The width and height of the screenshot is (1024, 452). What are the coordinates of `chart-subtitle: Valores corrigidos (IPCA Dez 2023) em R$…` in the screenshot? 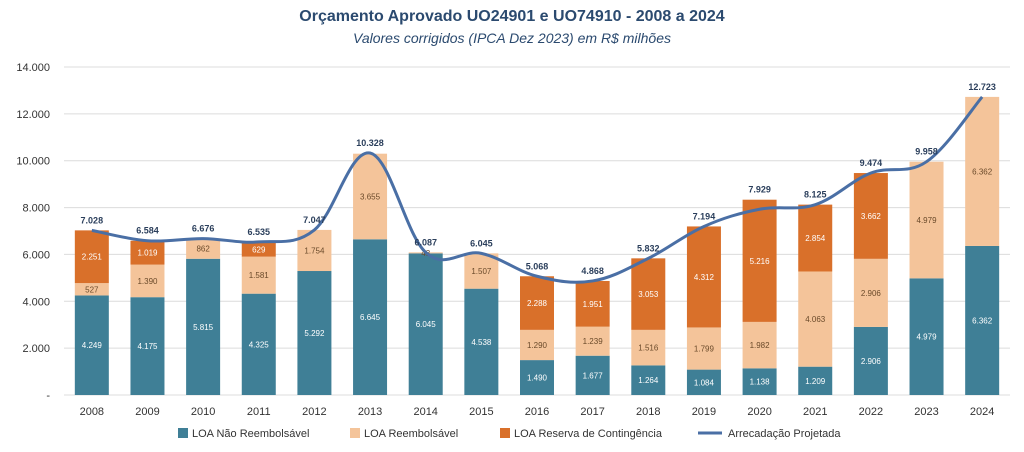 It's located at (512, 38).